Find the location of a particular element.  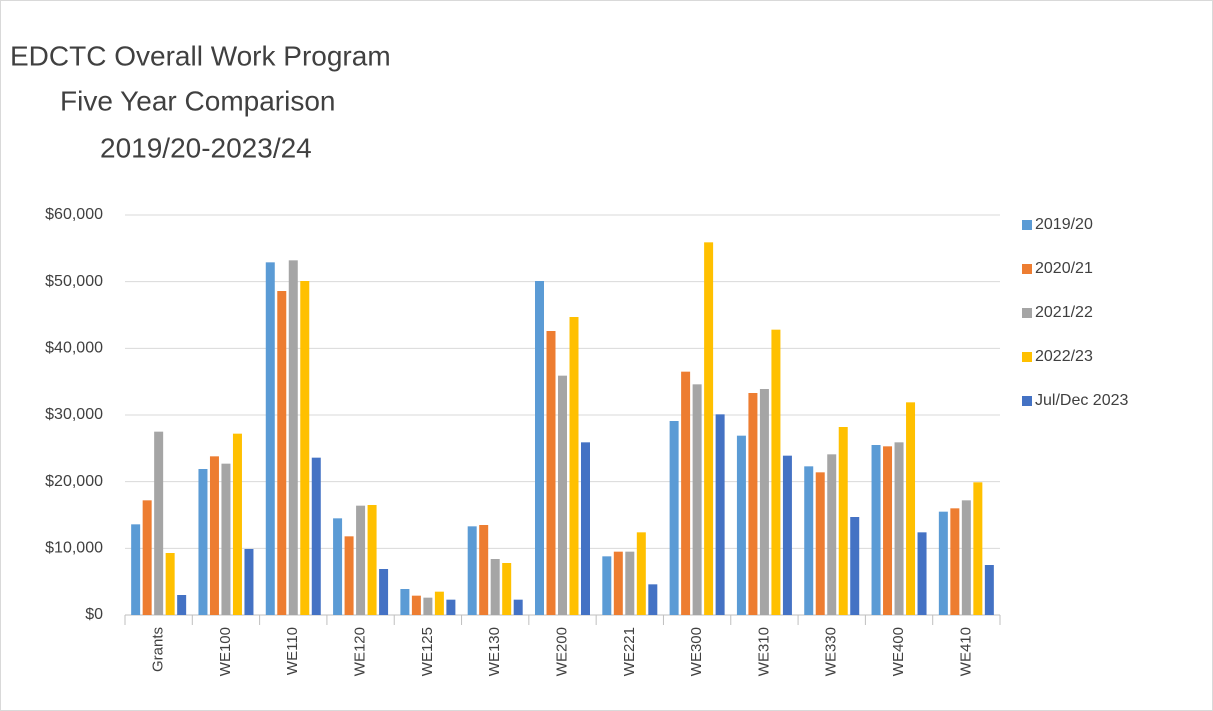

legend-label: 2021/22 is located at coordinates (1064, 312).